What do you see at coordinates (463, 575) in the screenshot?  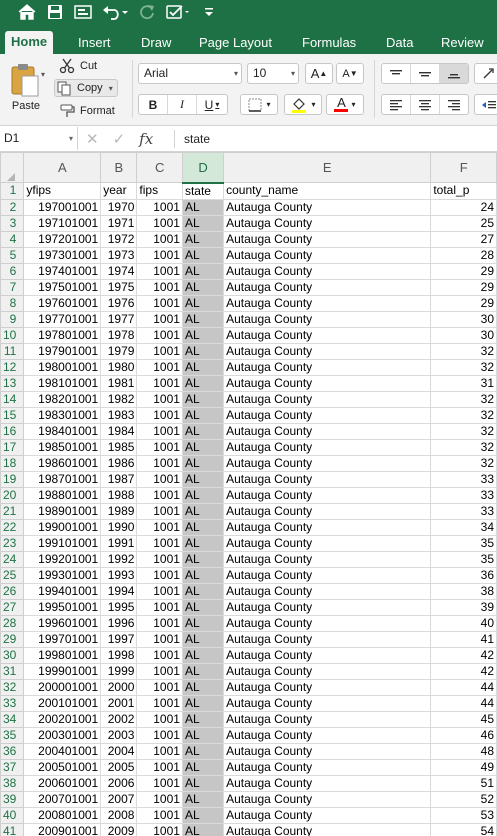 I see `cell-f: 36` at bounding box center [463, 575].